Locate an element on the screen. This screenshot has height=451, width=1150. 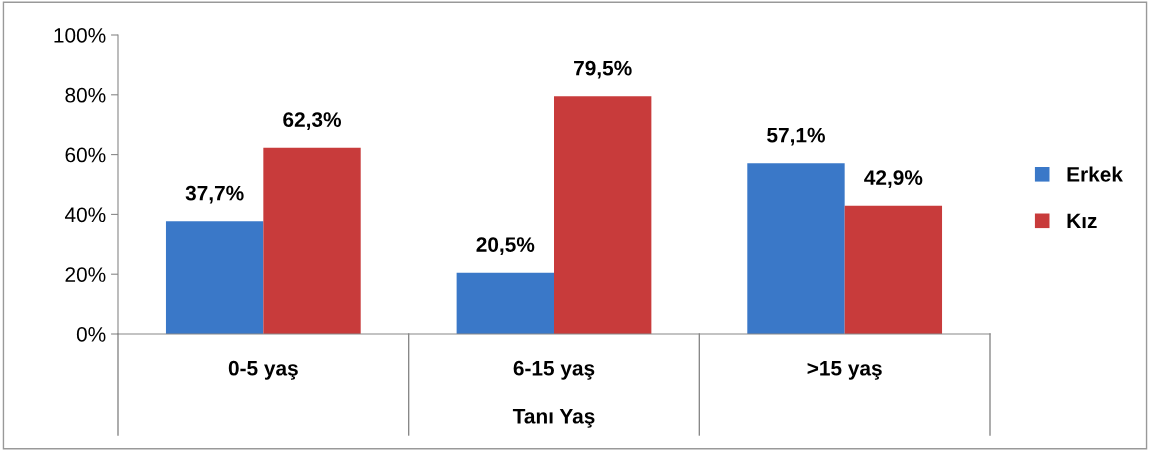
data-label: 62,3% is located at coordinates (312, 121).